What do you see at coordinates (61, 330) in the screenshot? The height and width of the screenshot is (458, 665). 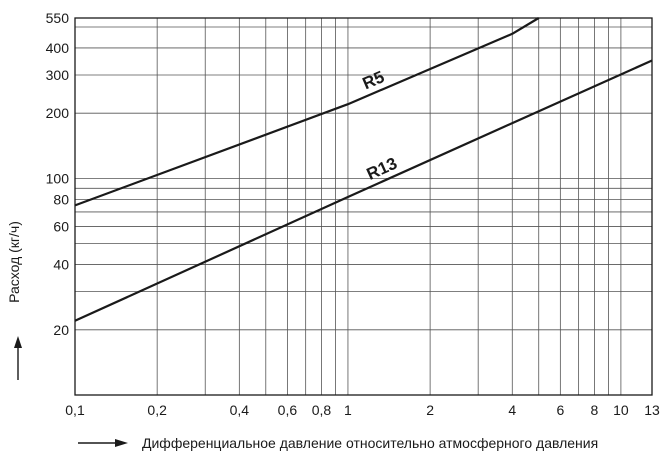 I see `y-tick-label: 20` at bounding box center [61, 330].